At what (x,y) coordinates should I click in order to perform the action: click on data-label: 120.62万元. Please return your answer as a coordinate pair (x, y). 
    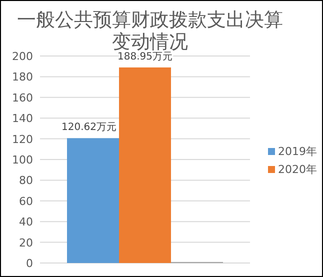
    Looking at the image, I should click on (89, 128).